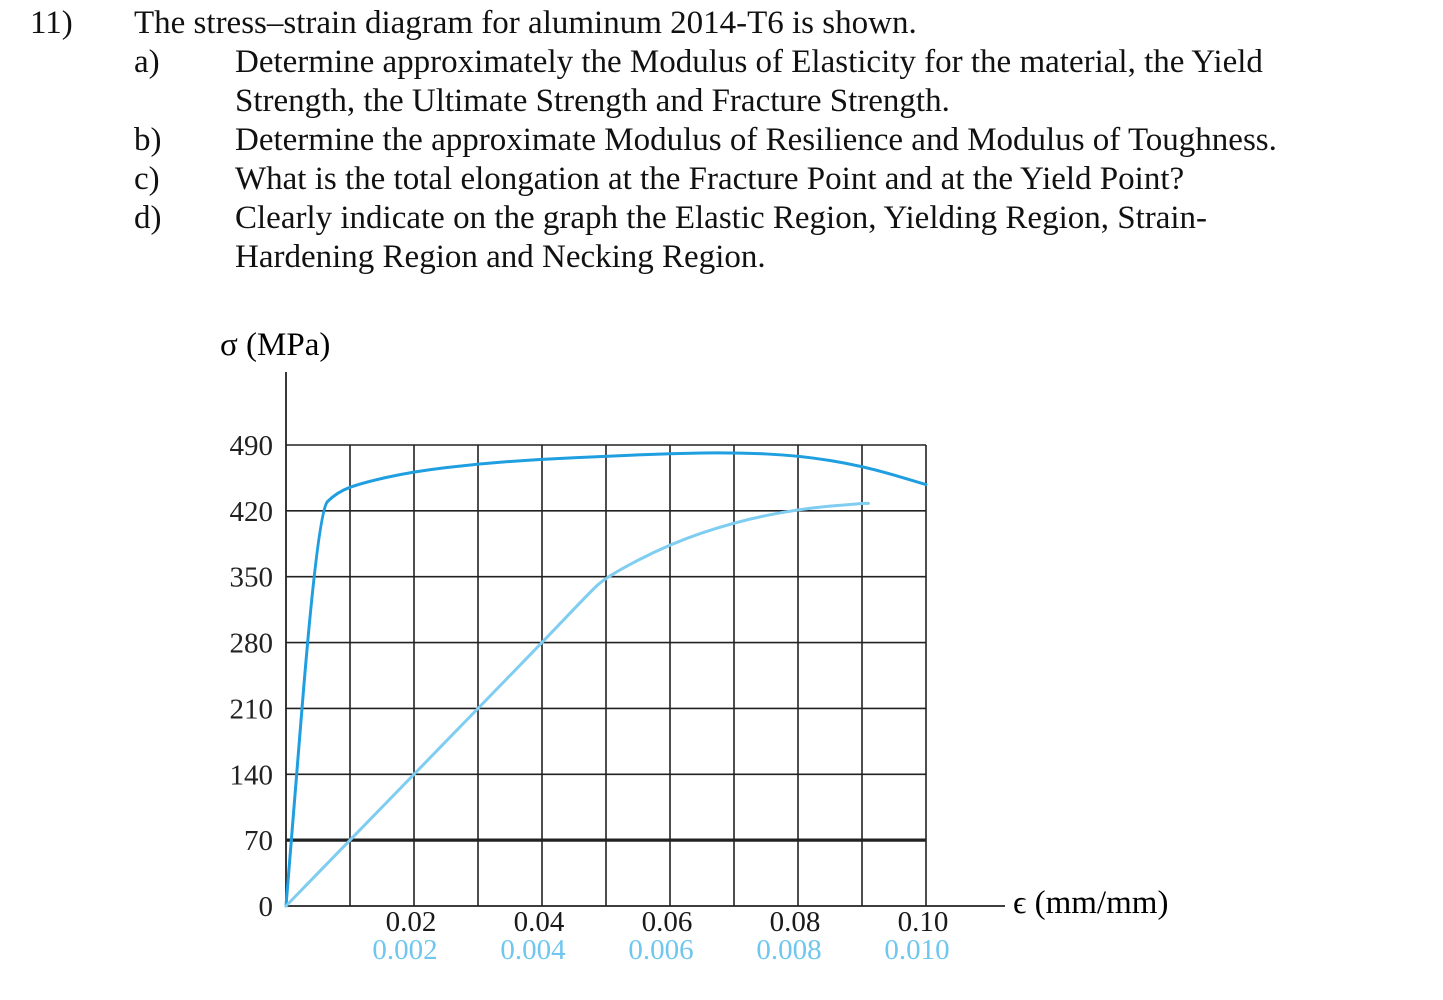  Describe the element at coordinates (147, 62) in the screenshot. I see `part-a-label: a)` at that location.